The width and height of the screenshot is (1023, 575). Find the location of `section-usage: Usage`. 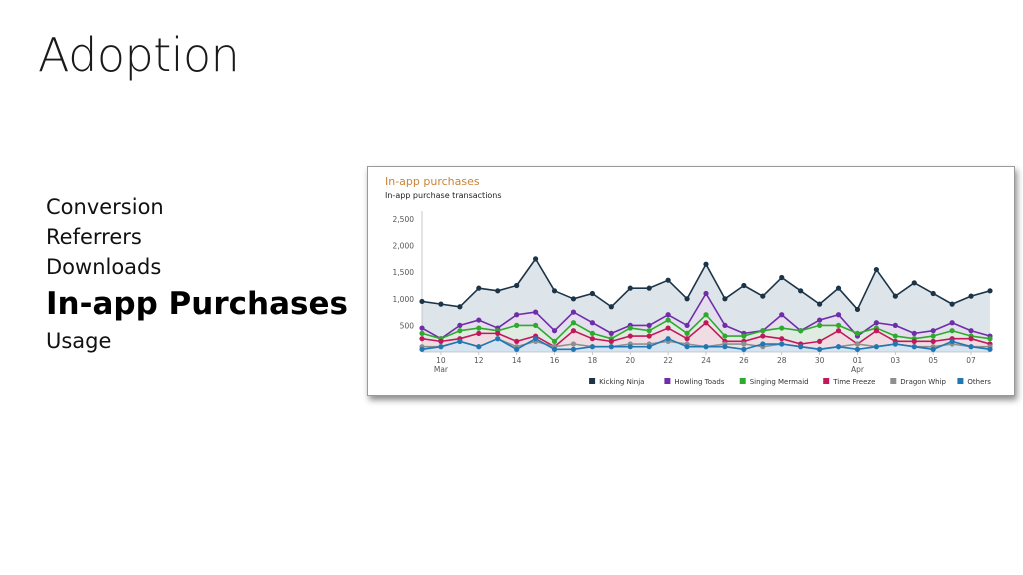

section-usage: Usage is located at coordinates (79, 341).